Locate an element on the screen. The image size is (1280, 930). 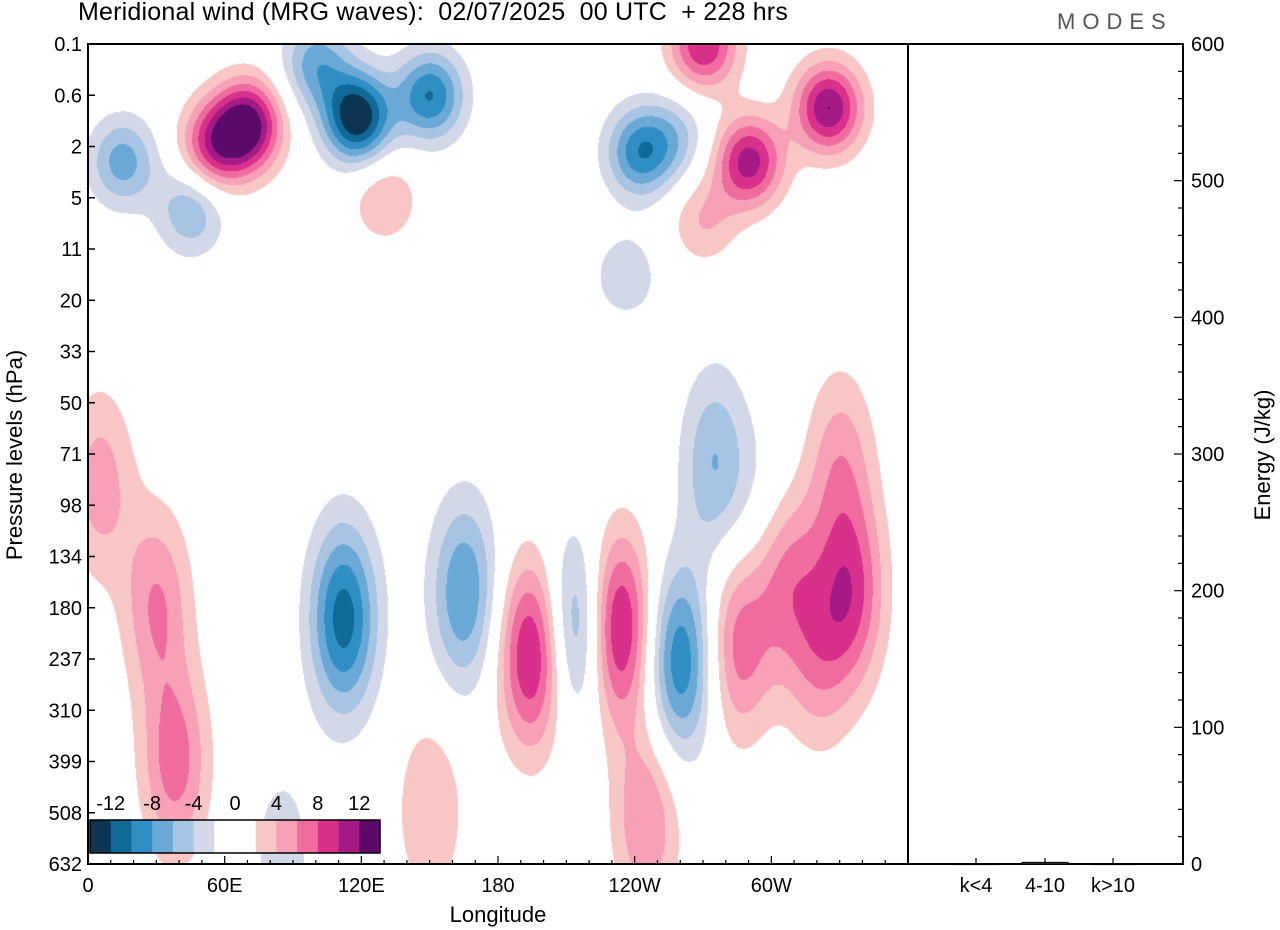
longitude-tick-label: 60W is located at coordinates (771, 886).